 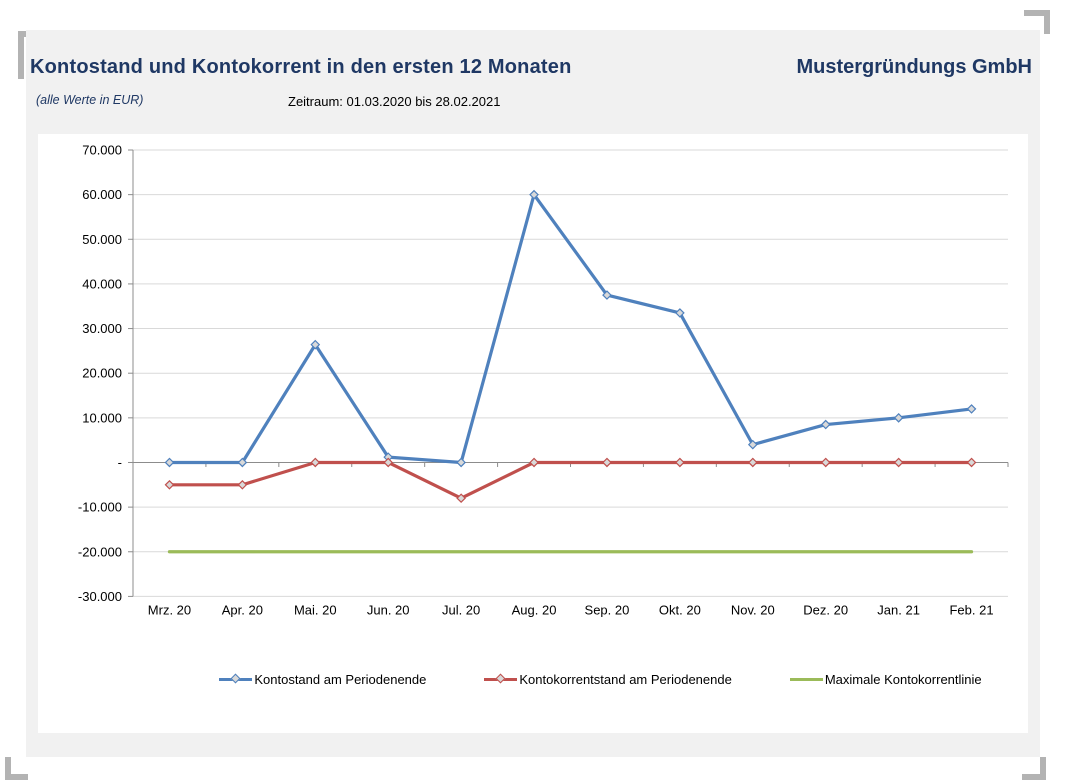 What do you see at coordinates (120, 462) in the screenshot?
I see `y-axis-tick-label: -` at bounding box center [120, 462].